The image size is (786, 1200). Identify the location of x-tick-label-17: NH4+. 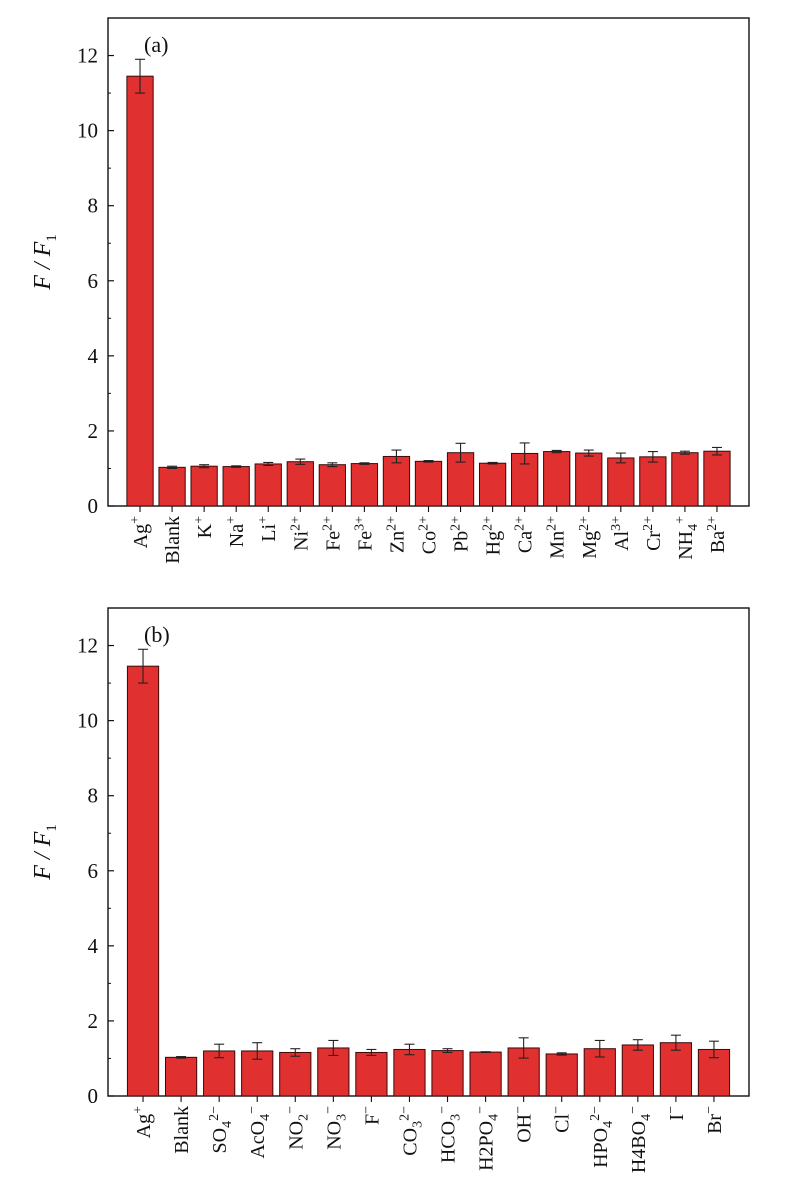
(687, 538).